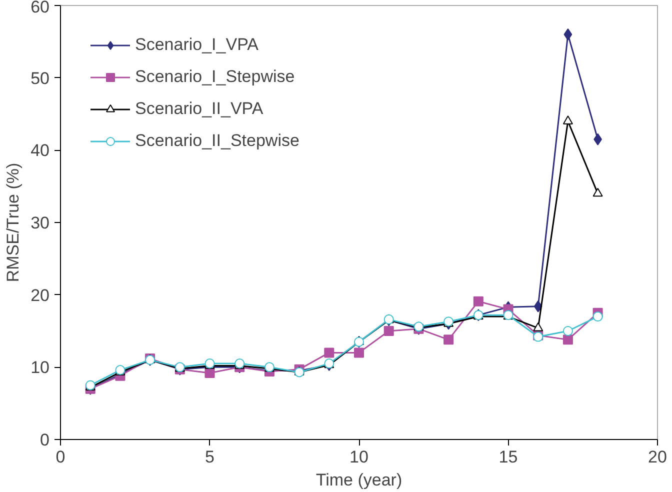  What do you see at coordinates (40, 150) in the screenshot?
I see `y-tick-label: 40` at bounding box center [40, 150].